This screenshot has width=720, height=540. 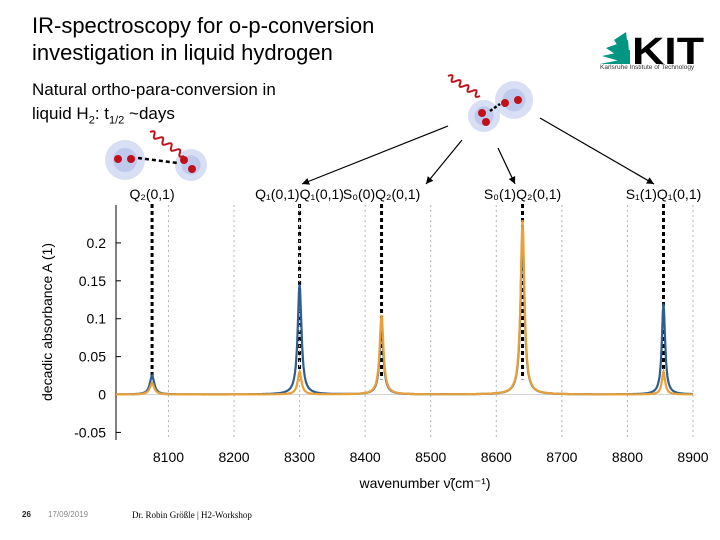 What do you see at coordinates (615, 48) in the screenshot?
I see `kit-logo-fan-icon` at bounding box center [615, 48].